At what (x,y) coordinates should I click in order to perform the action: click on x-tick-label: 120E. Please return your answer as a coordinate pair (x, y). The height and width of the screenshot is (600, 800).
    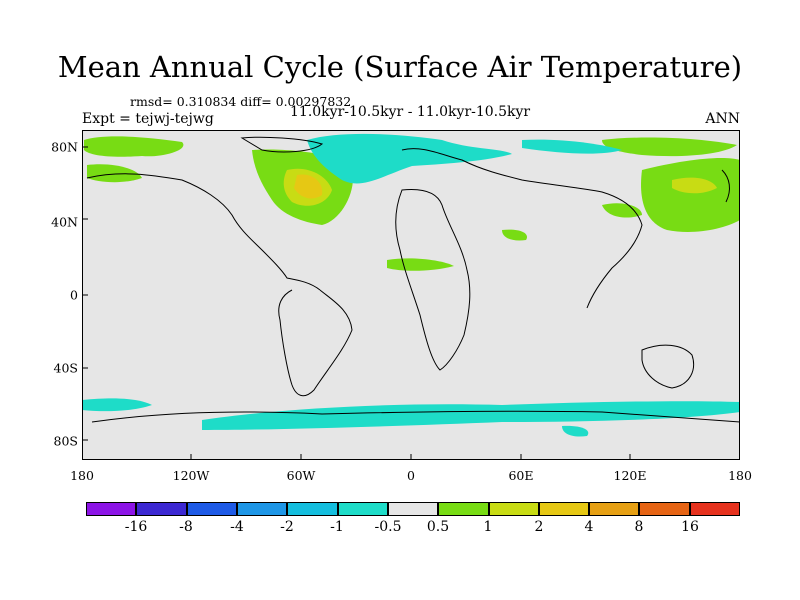
    Looking at the image, I should click on (630, 475).